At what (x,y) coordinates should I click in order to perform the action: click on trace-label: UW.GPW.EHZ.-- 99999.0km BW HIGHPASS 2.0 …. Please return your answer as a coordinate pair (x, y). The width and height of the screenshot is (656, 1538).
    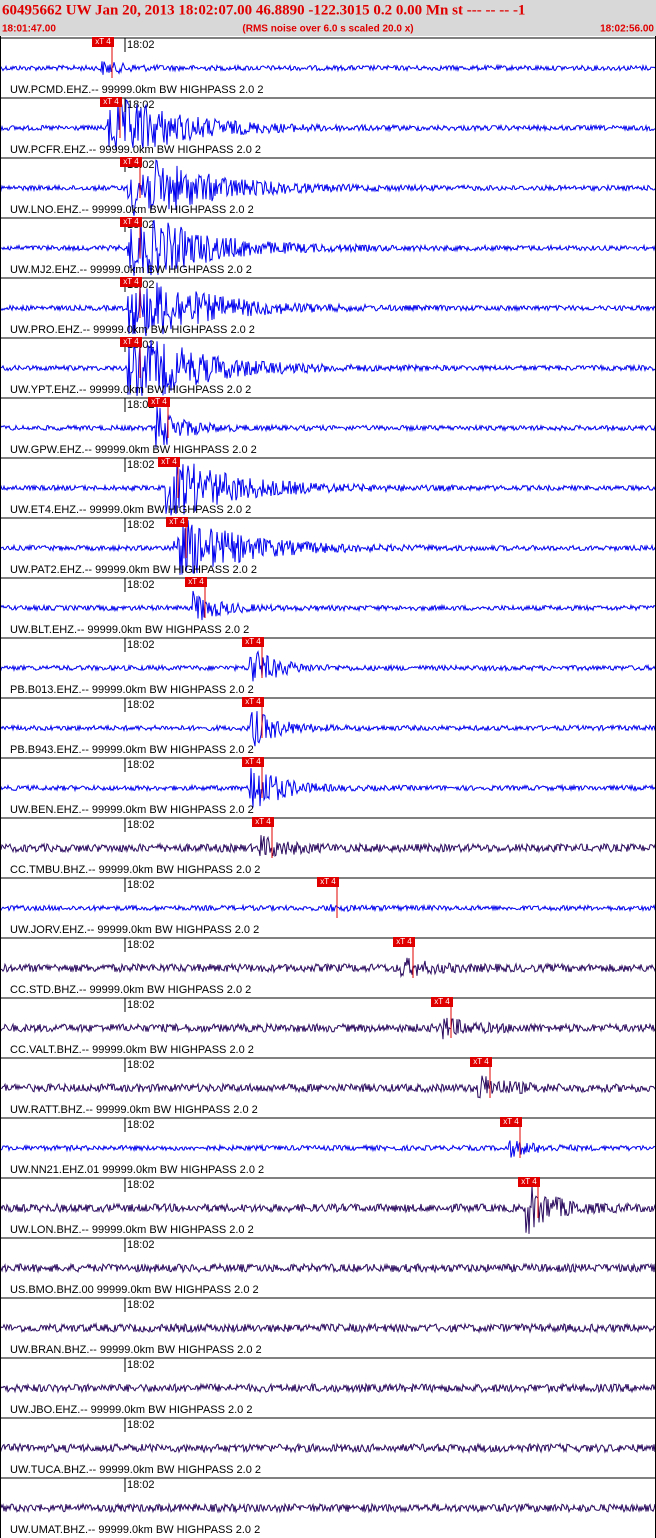
    Looking at the image, I should click on (133, 450).